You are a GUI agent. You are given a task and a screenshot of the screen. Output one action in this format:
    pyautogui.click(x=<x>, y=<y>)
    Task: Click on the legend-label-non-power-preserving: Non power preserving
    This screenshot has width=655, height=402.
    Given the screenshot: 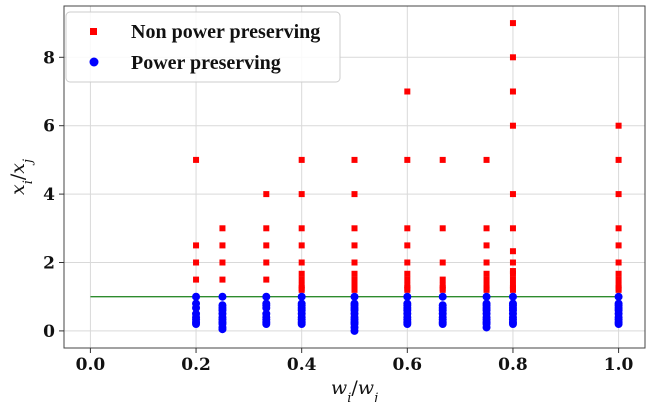 What is the action you would take?
    pyautogui.click(x=225, y=32)
    